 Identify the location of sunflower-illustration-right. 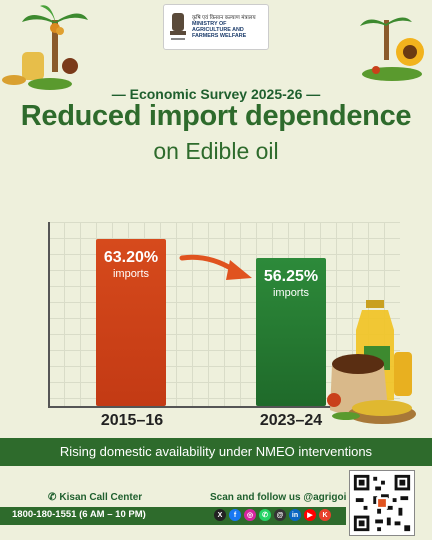
(392, 49).